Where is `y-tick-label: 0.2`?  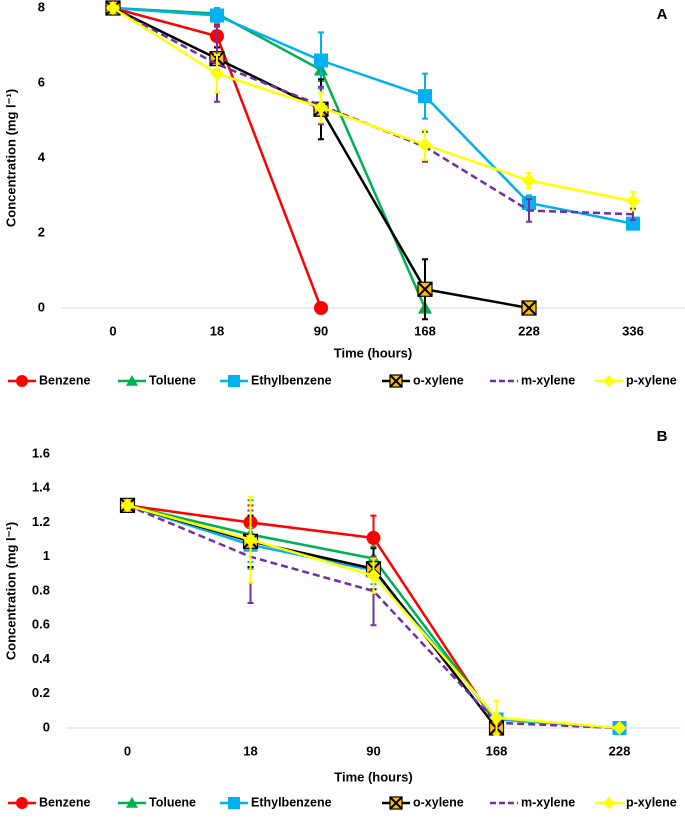 y-tick-label: 0.2 is located at coordinates (41, 692).